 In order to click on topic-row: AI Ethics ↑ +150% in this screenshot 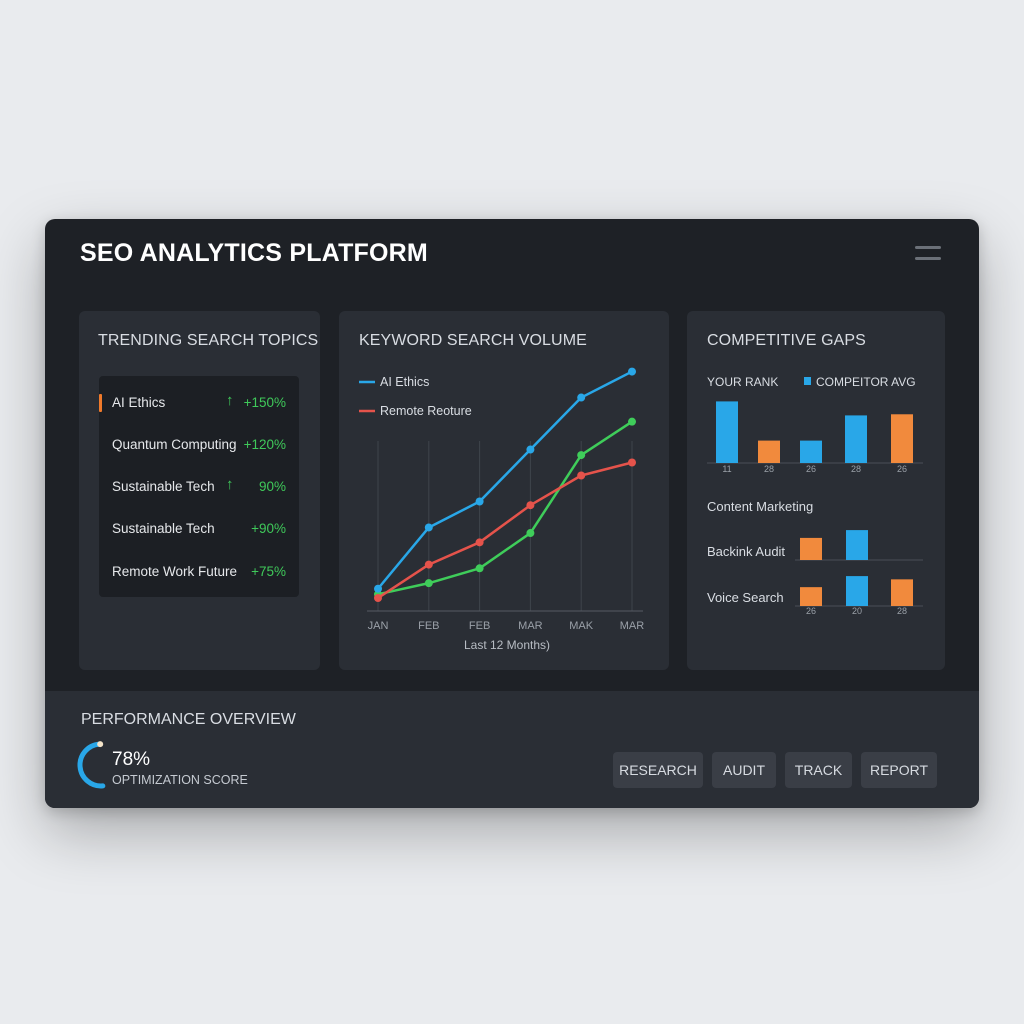, I will do `click(199, 403)`.